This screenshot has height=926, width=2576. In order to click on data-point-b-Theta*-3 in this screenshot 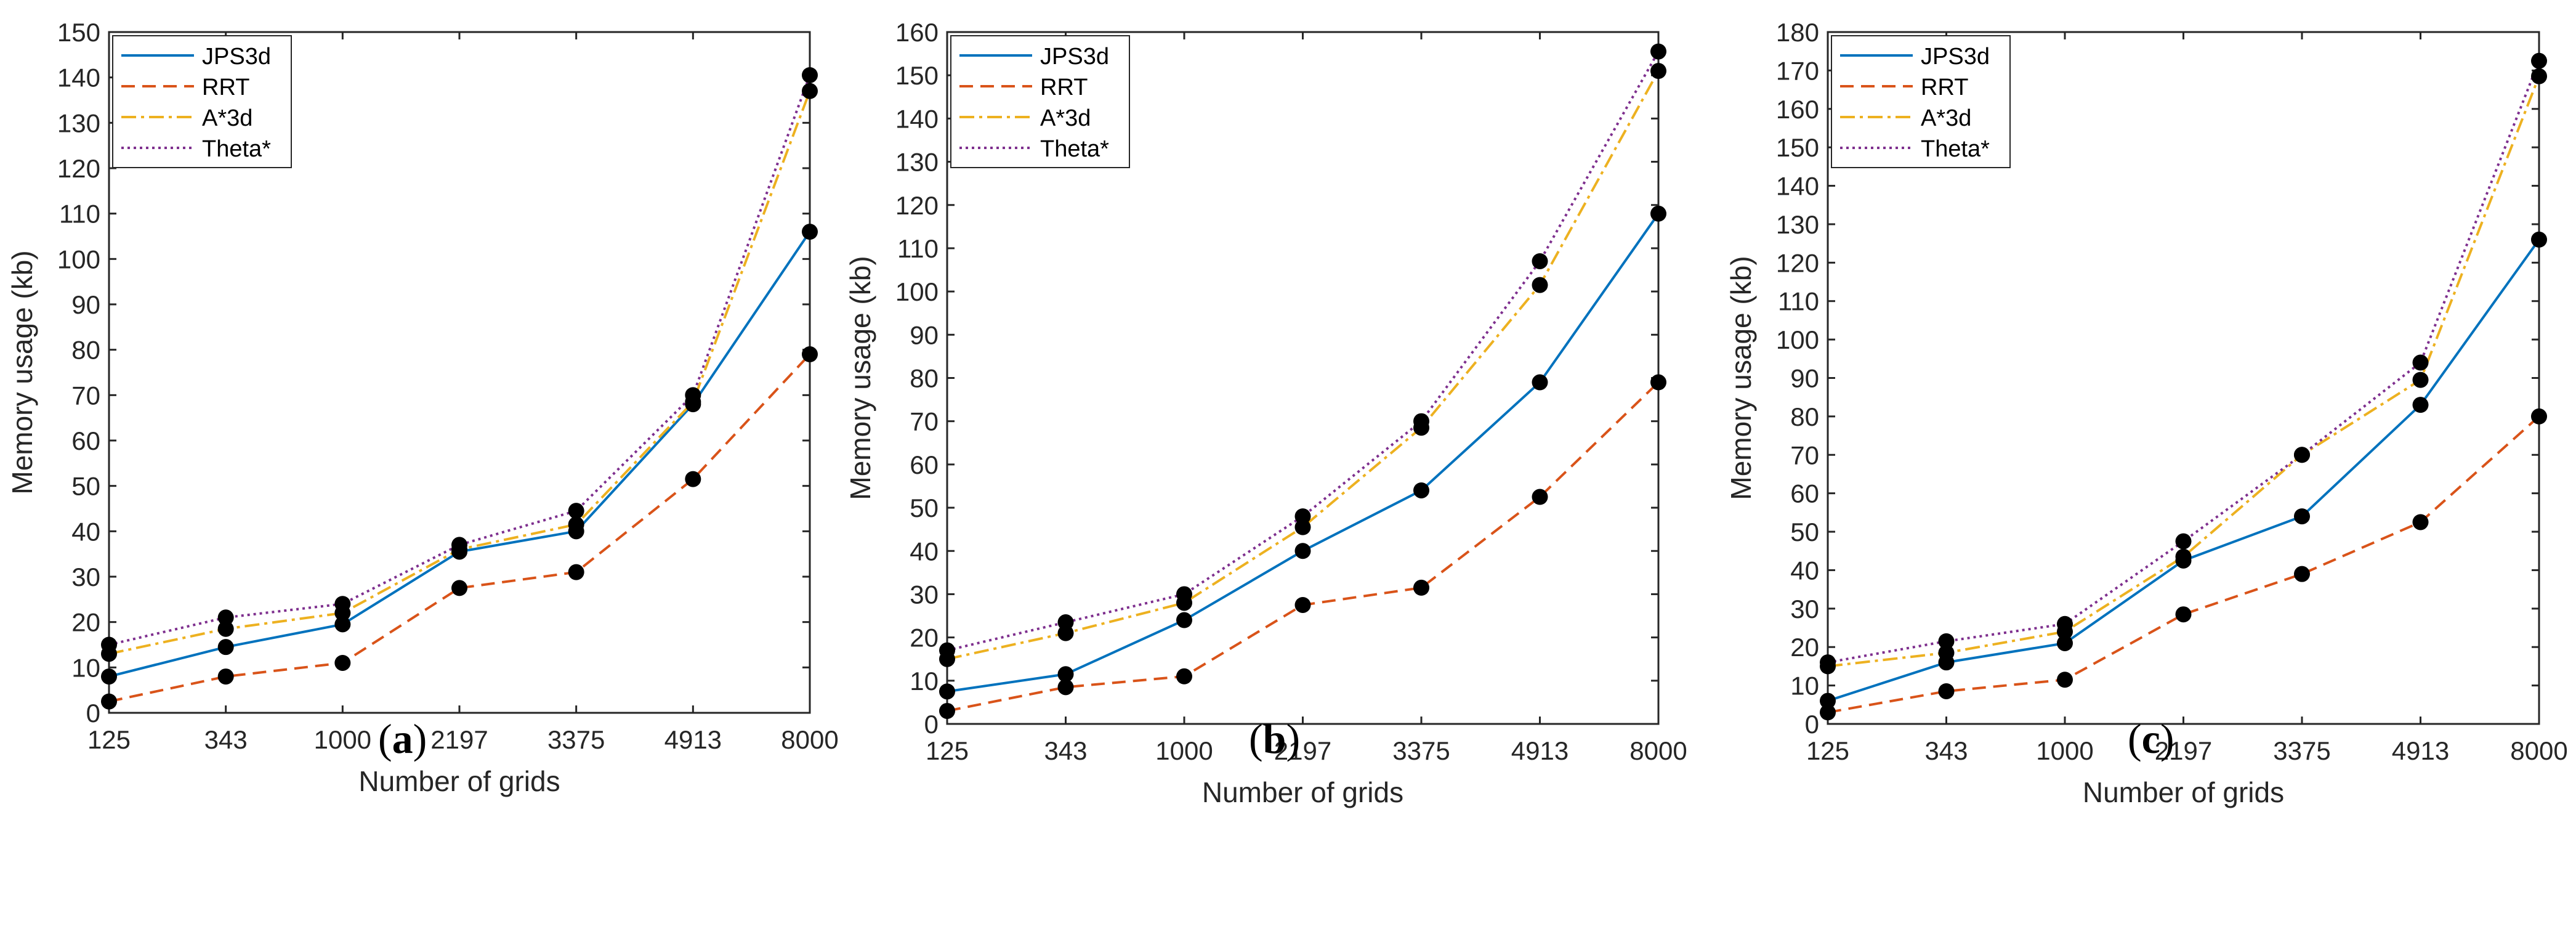, I will do `click(1302, 516)`.